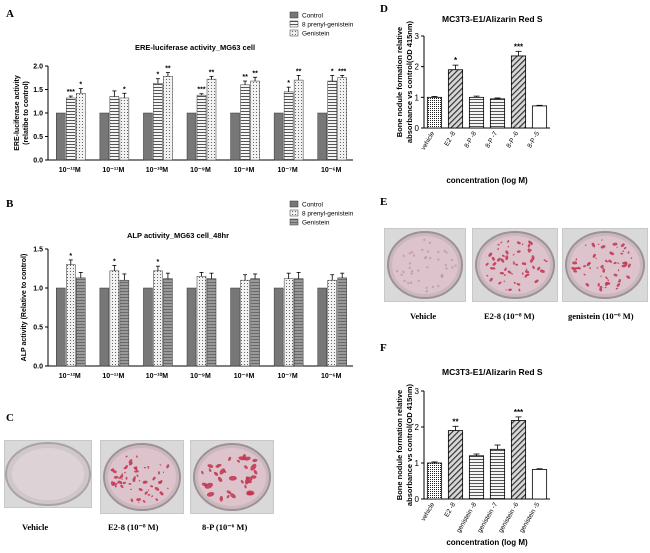 Image resolution: width=650 pixels, height=553 pixels. What do you see at coordinates (417, 499) in the screenshot?
I see `y-tick-label: 0` at bounding box center [417, 499].